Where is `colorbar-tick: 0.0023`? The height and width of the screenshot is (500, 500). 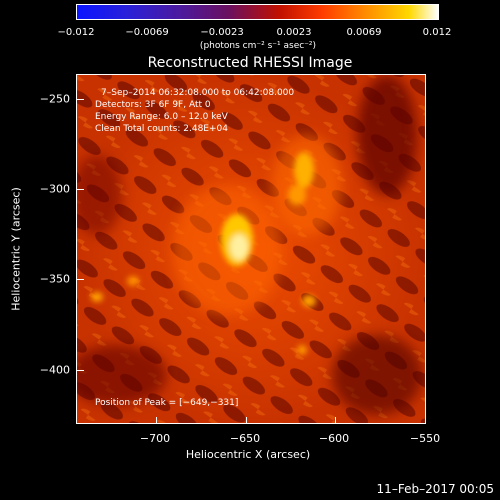
colorbar-tick: 0.0023 is located at coordinates (294, 32).